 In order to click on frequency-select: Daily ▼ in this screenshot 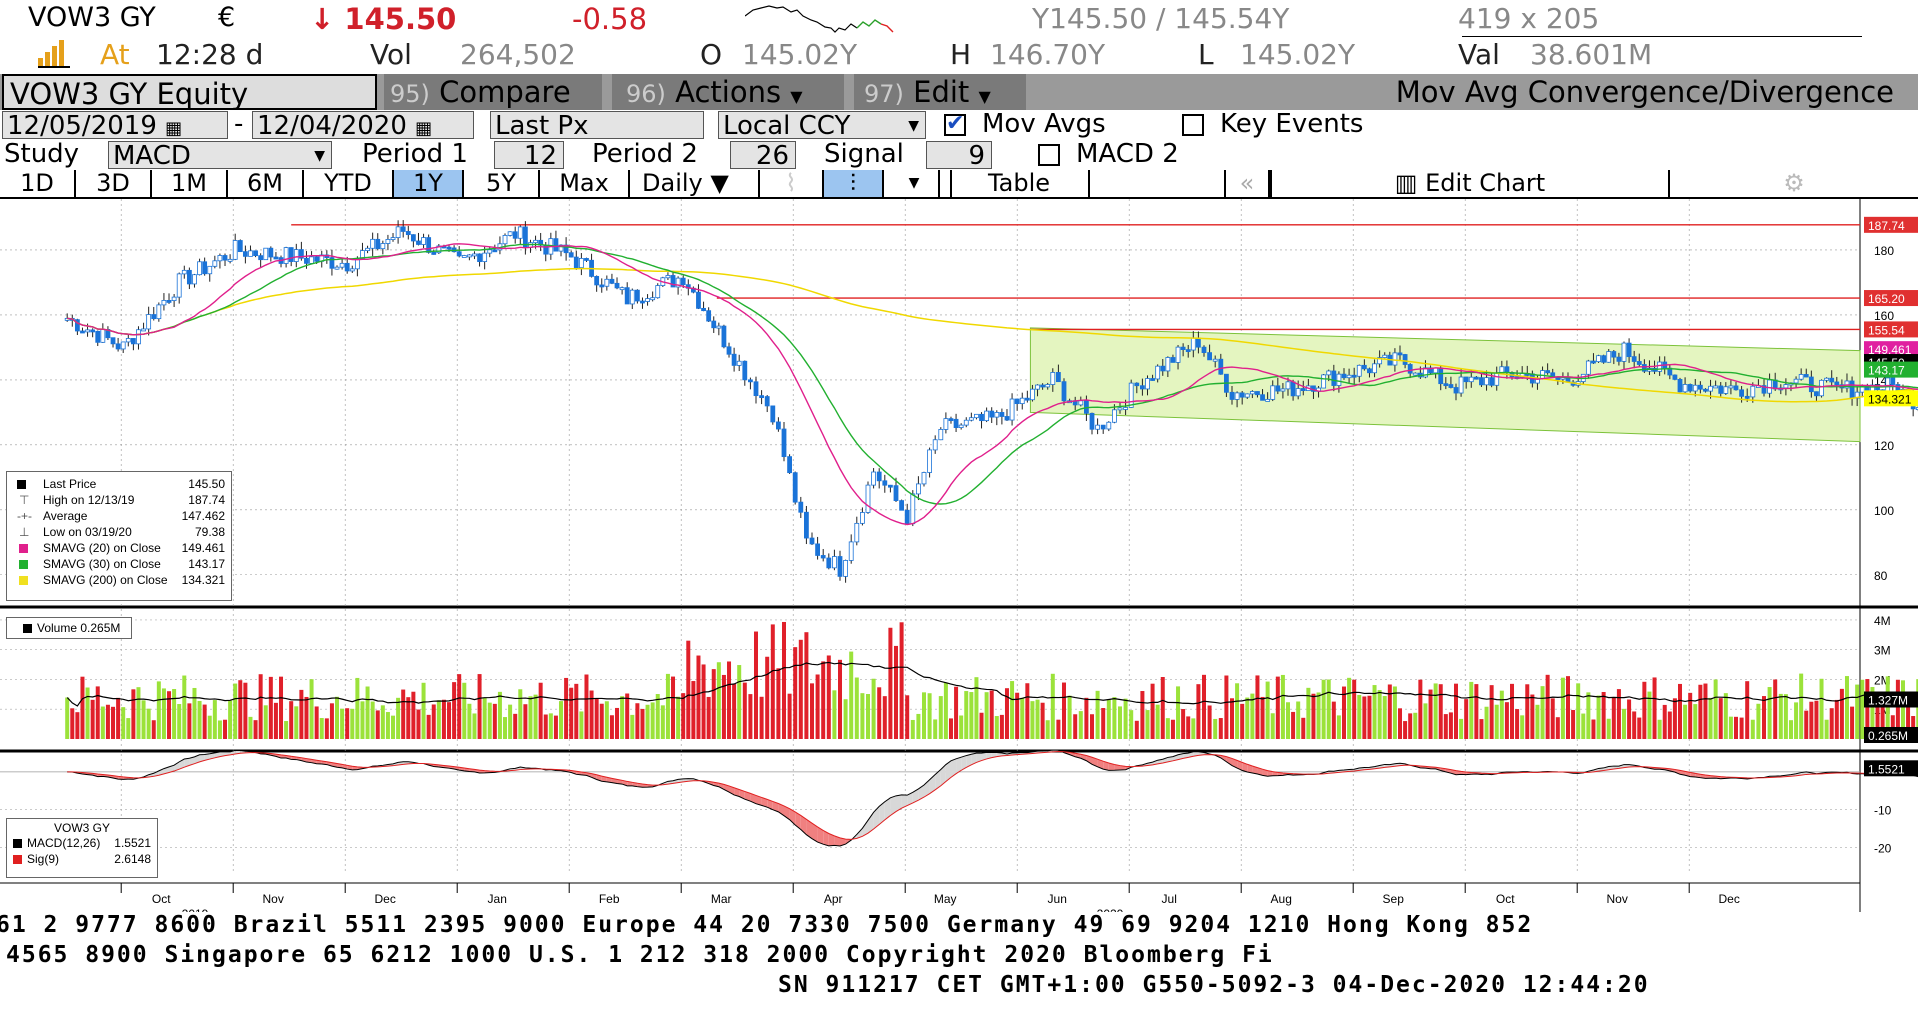, I will do `click(695, 183)`.